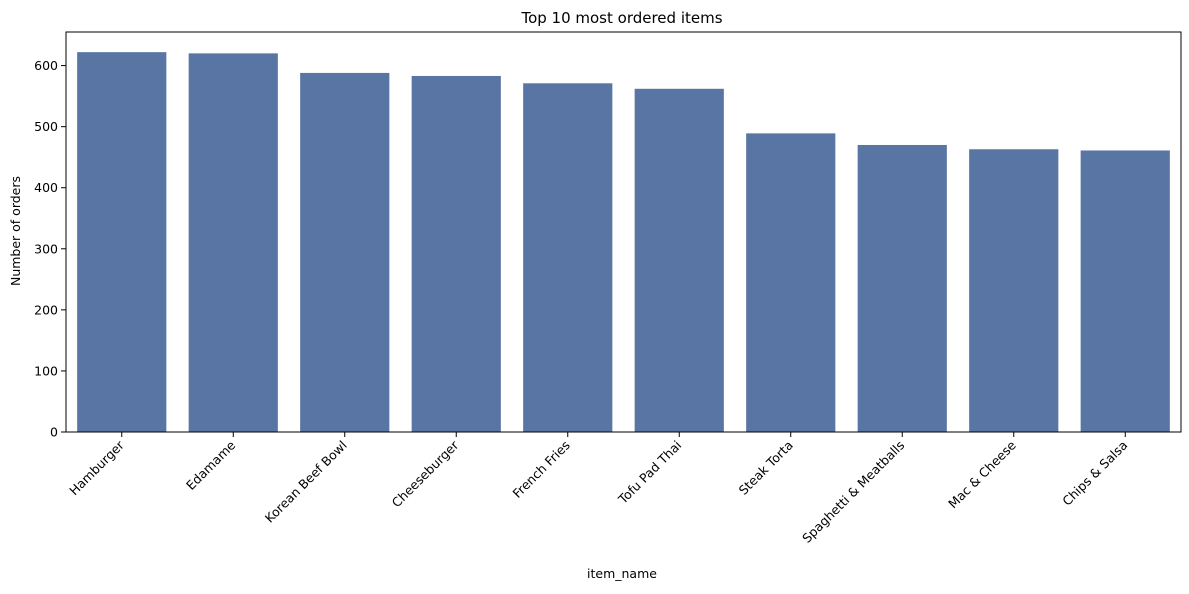 The width and height of the screenshot is (1189, 594). What do you see at coordinates (46, 248) in the screenshot?
I see `y-tick-label: 300` at bounding box center [46, 248].